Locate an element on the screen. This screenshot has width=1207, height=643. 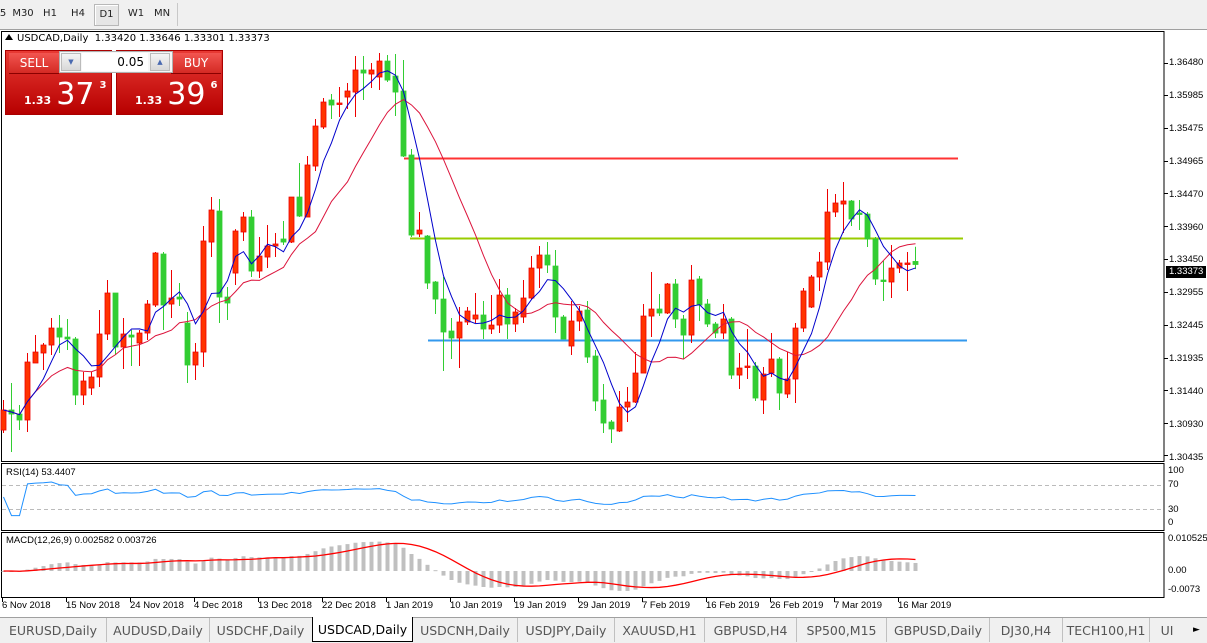
tab-eurusd-daily: EURUSD,Daily is located at coordinates (53, 630).